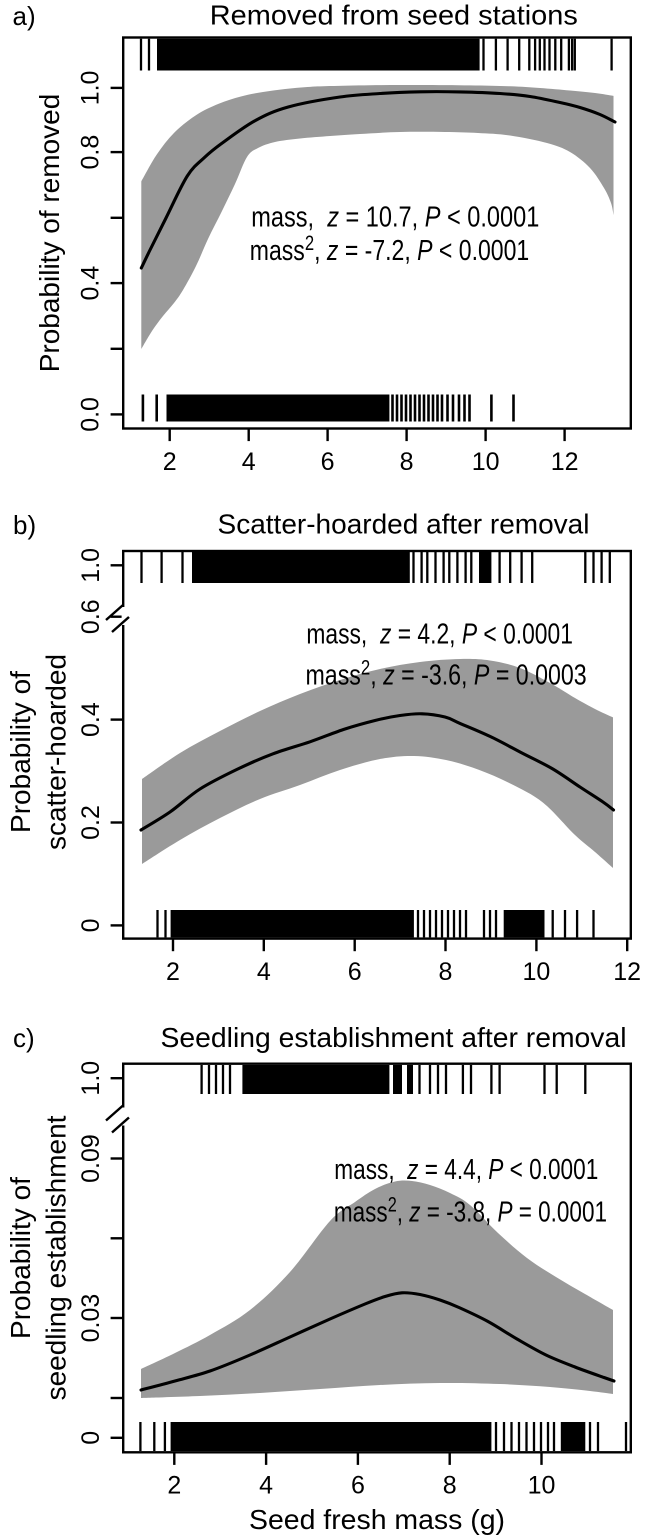 Image resolution: width=654 pixels, height=1540 pixels. I want to click on svg-text: 0.03, so click(91, 1318).